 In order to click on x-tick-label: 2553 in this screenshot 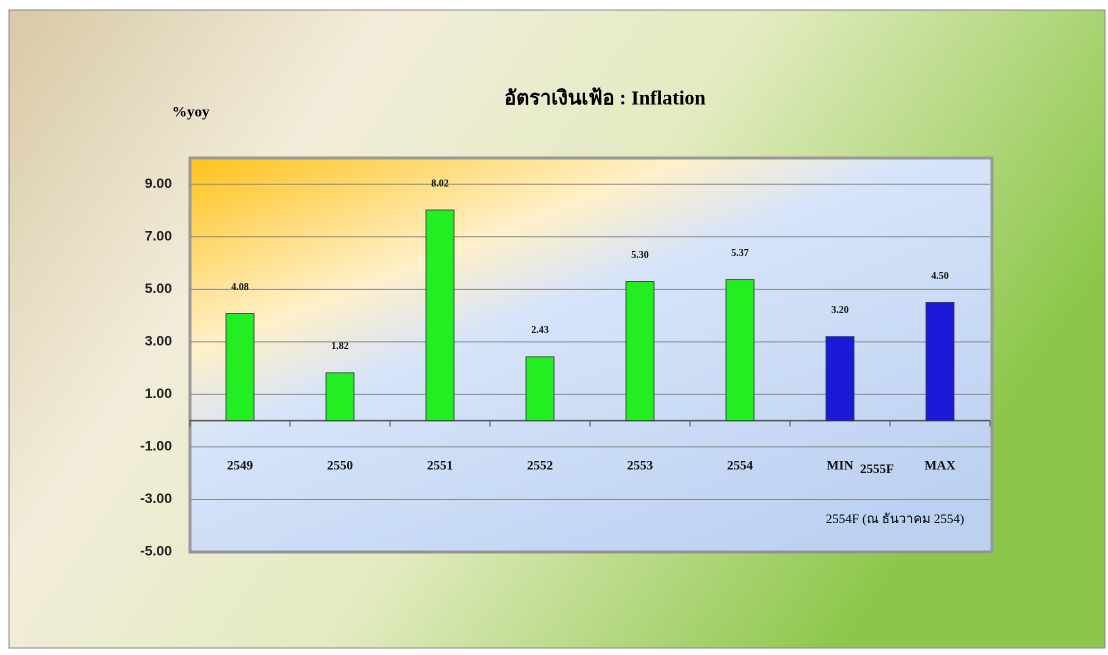, I will do `click(640, 465)`.